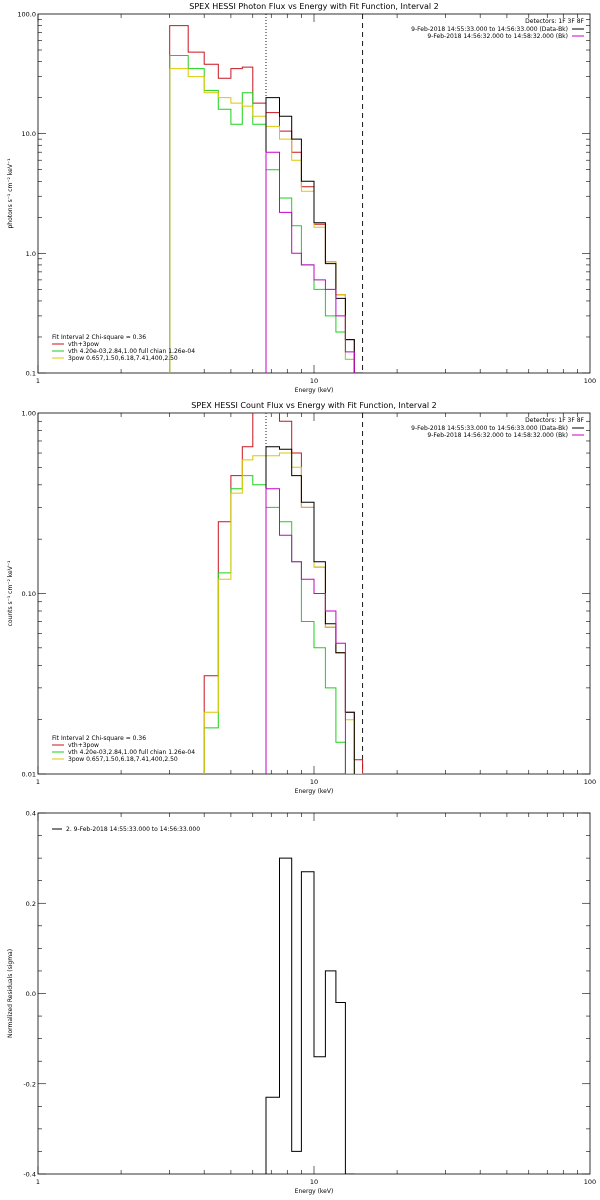 This screenshot has height=1200, width=600. I want to click on y-tick-label: -0.2, so click(29, 1084).